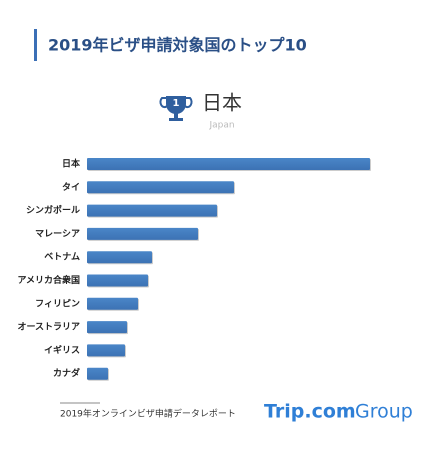 The height and width of the screenshot is (450, 425). I want to click on logo-sub: Group, so click(384, 412).